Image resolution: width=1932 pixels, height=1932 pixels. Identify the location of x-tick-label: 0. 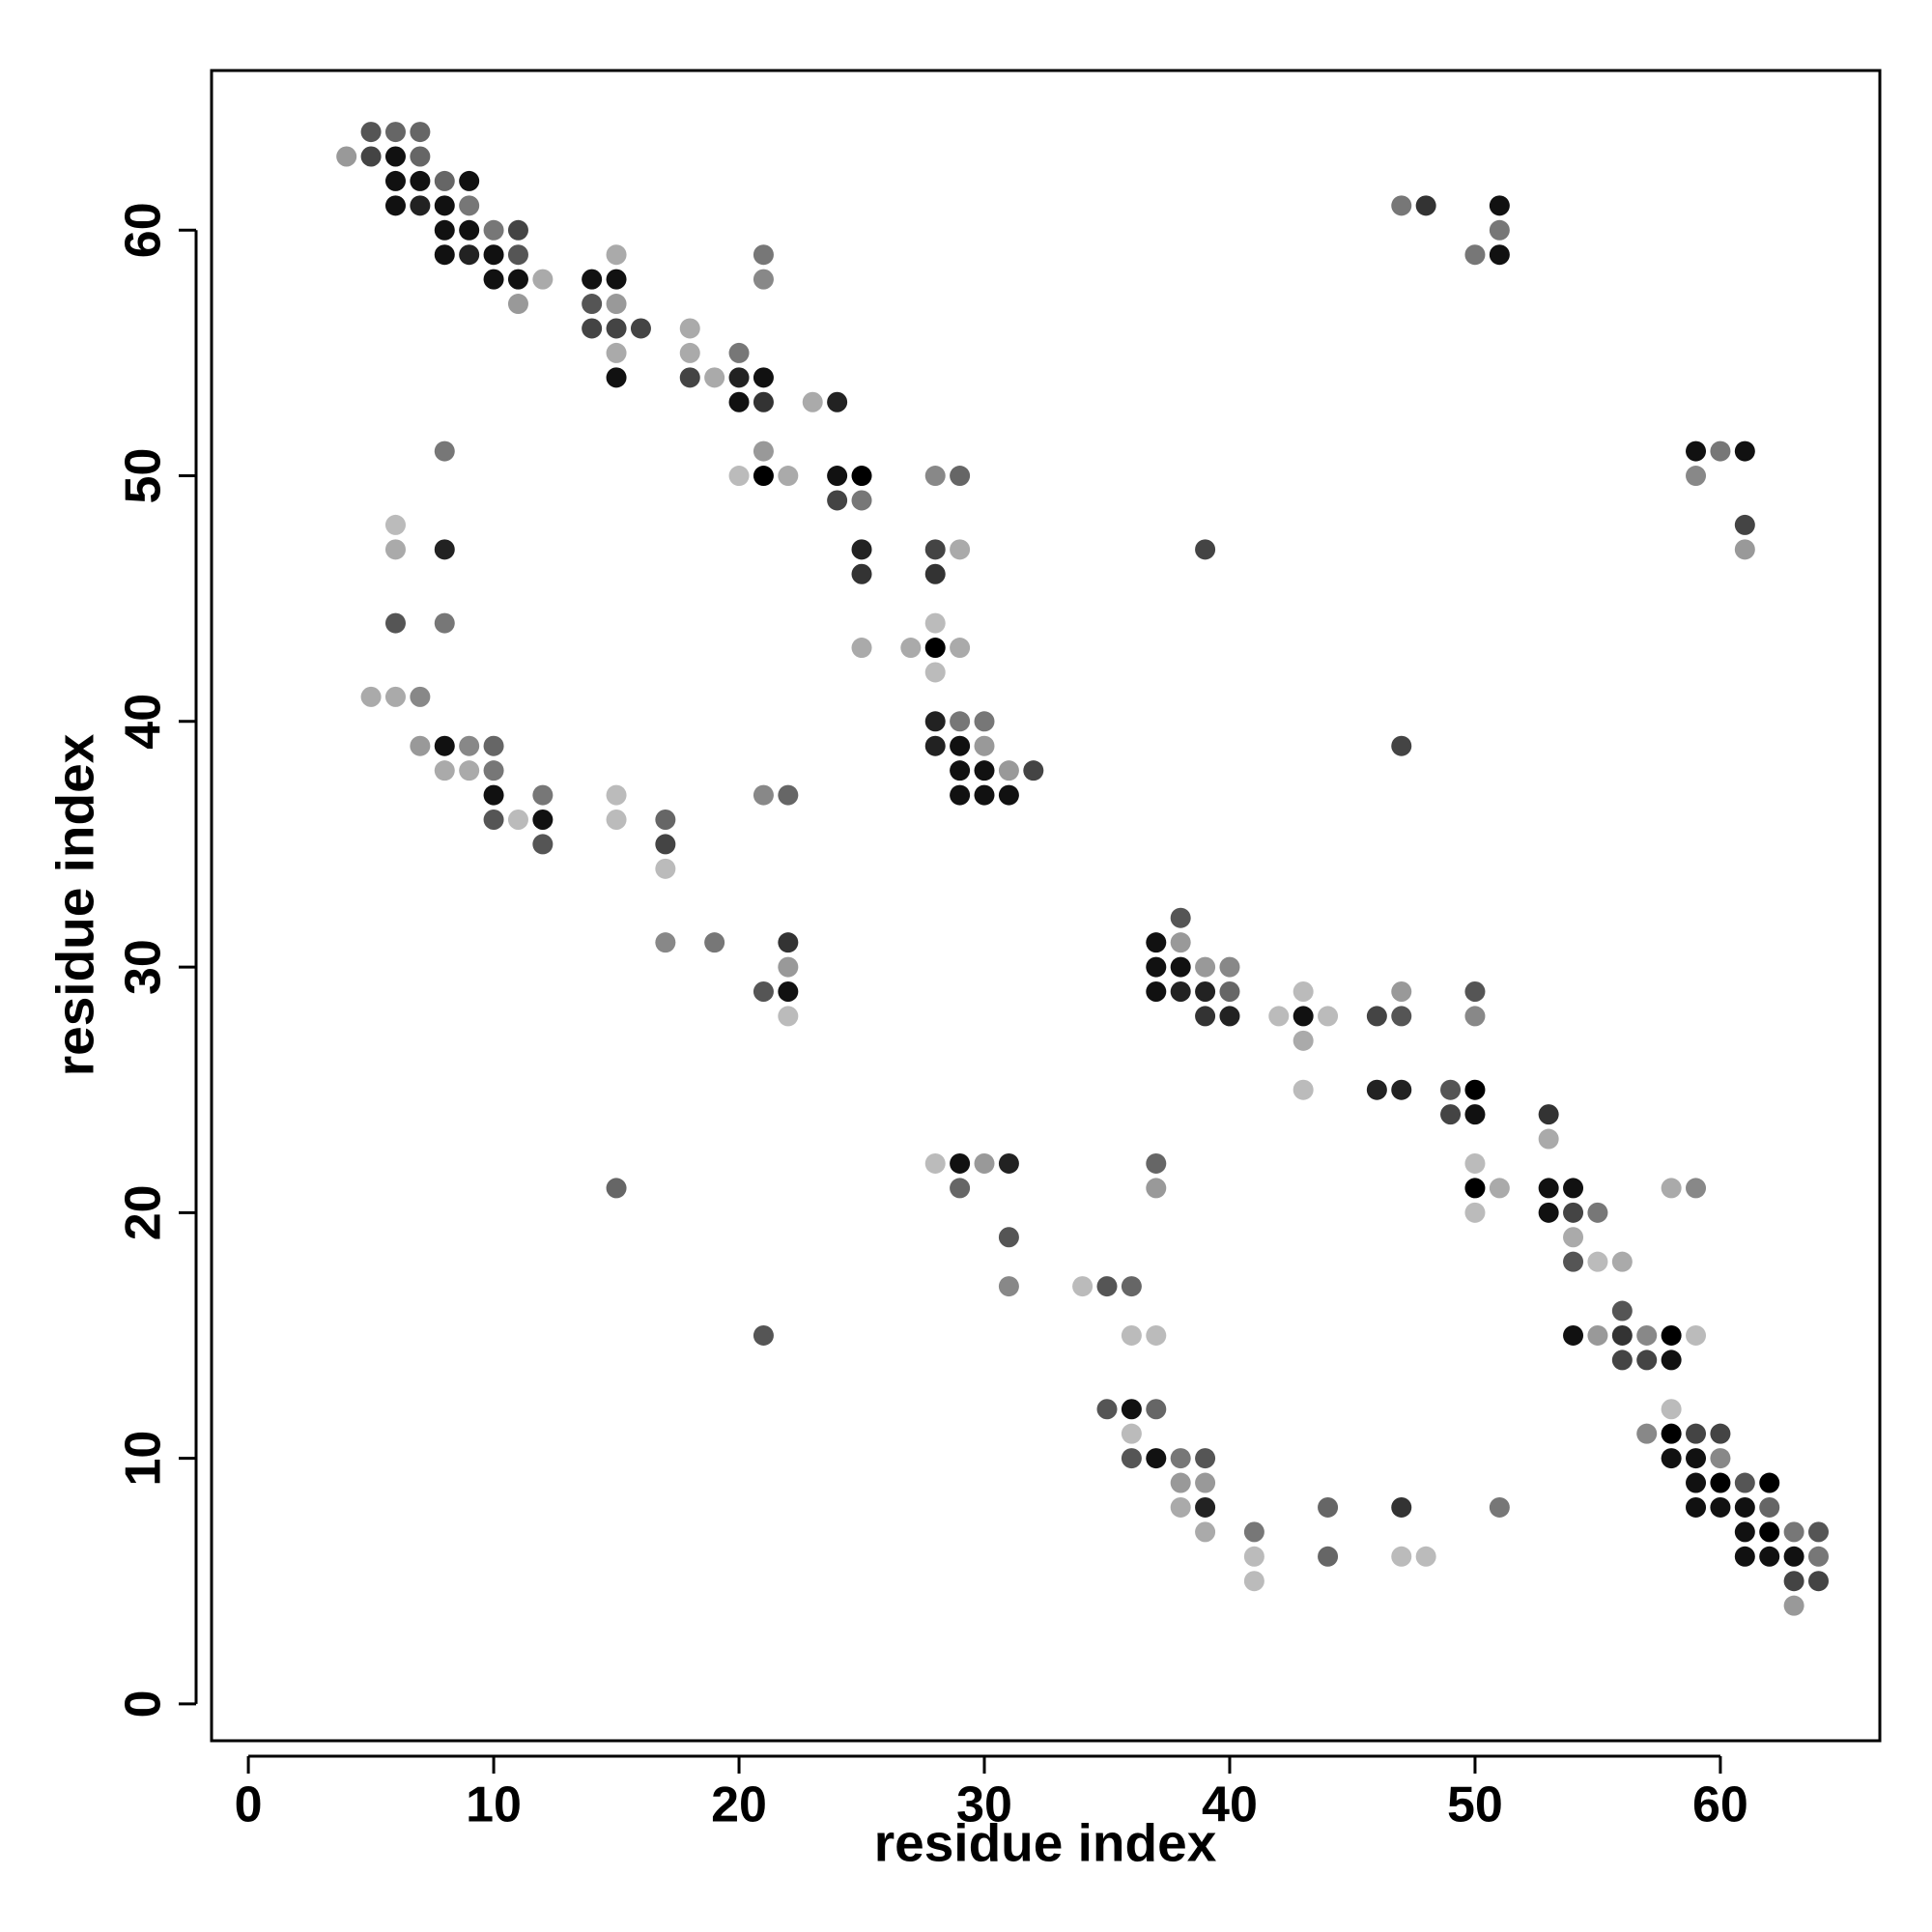
(249, 1805).